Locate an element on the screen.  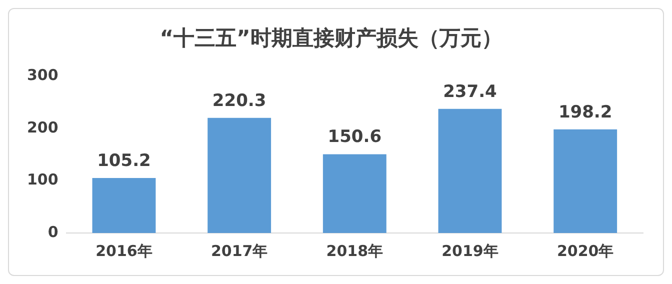
y-tick-label: 100 is located at coordinates (42, 179).